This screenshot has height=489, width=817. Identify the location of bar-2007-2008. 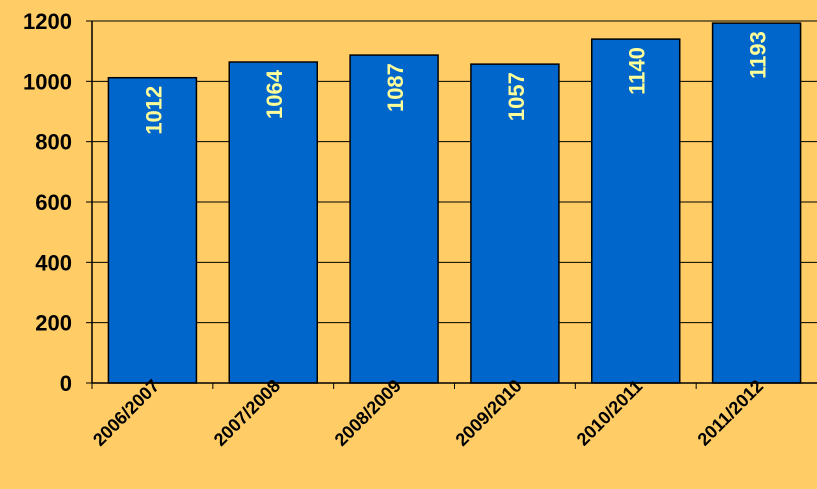
(273, 222).